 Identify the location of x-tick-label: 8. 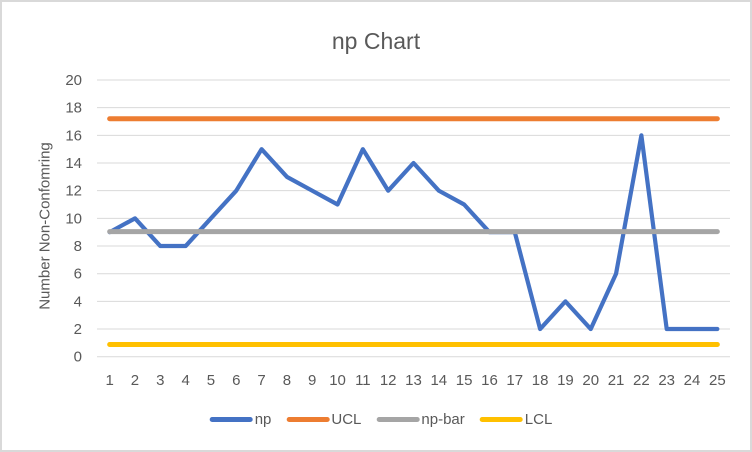
(287, 380).